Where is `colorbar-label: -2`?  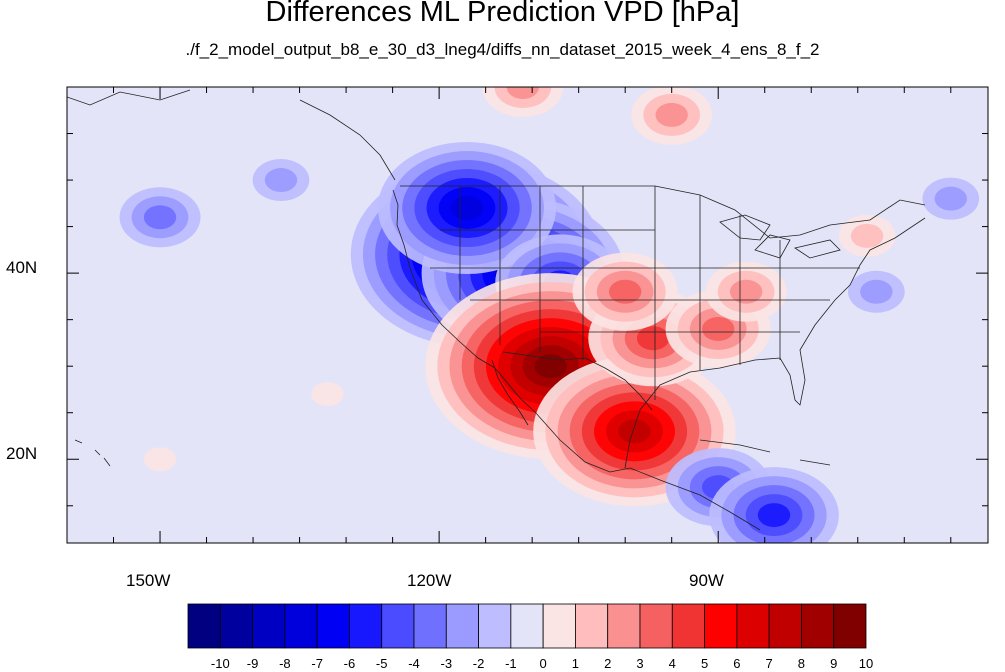 colorbar-label: -2 is located at coordinates (478, 663).